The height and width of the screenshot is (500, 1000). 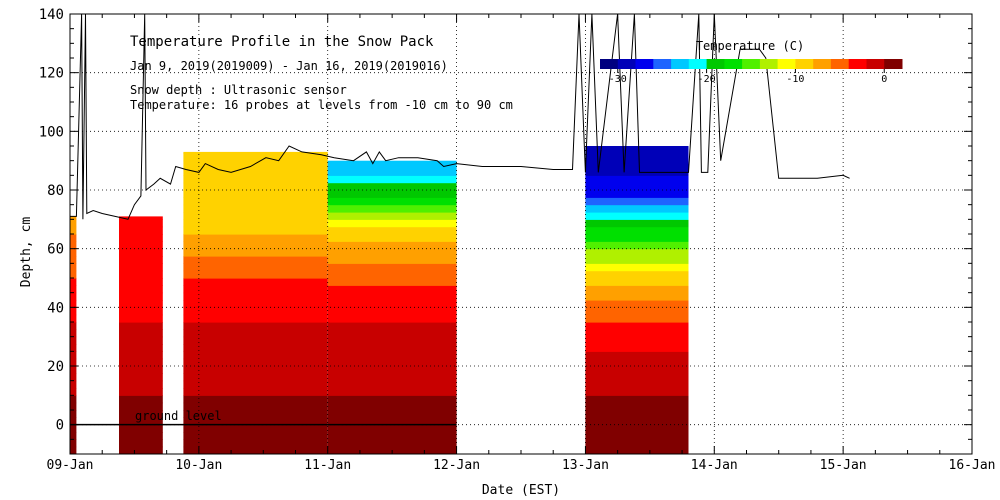 What do you see at coordinates (618, 79) in the screenshot?
I see `colorbar-tick-label: -30` at bounding box center [618, 79].